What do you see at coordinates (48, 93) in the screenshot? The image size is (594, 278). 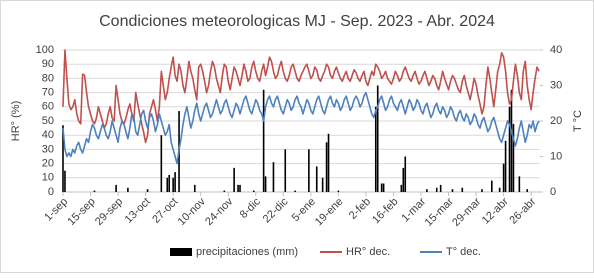 I see `y-tick-label: 70` at bounding box center [48, 93].